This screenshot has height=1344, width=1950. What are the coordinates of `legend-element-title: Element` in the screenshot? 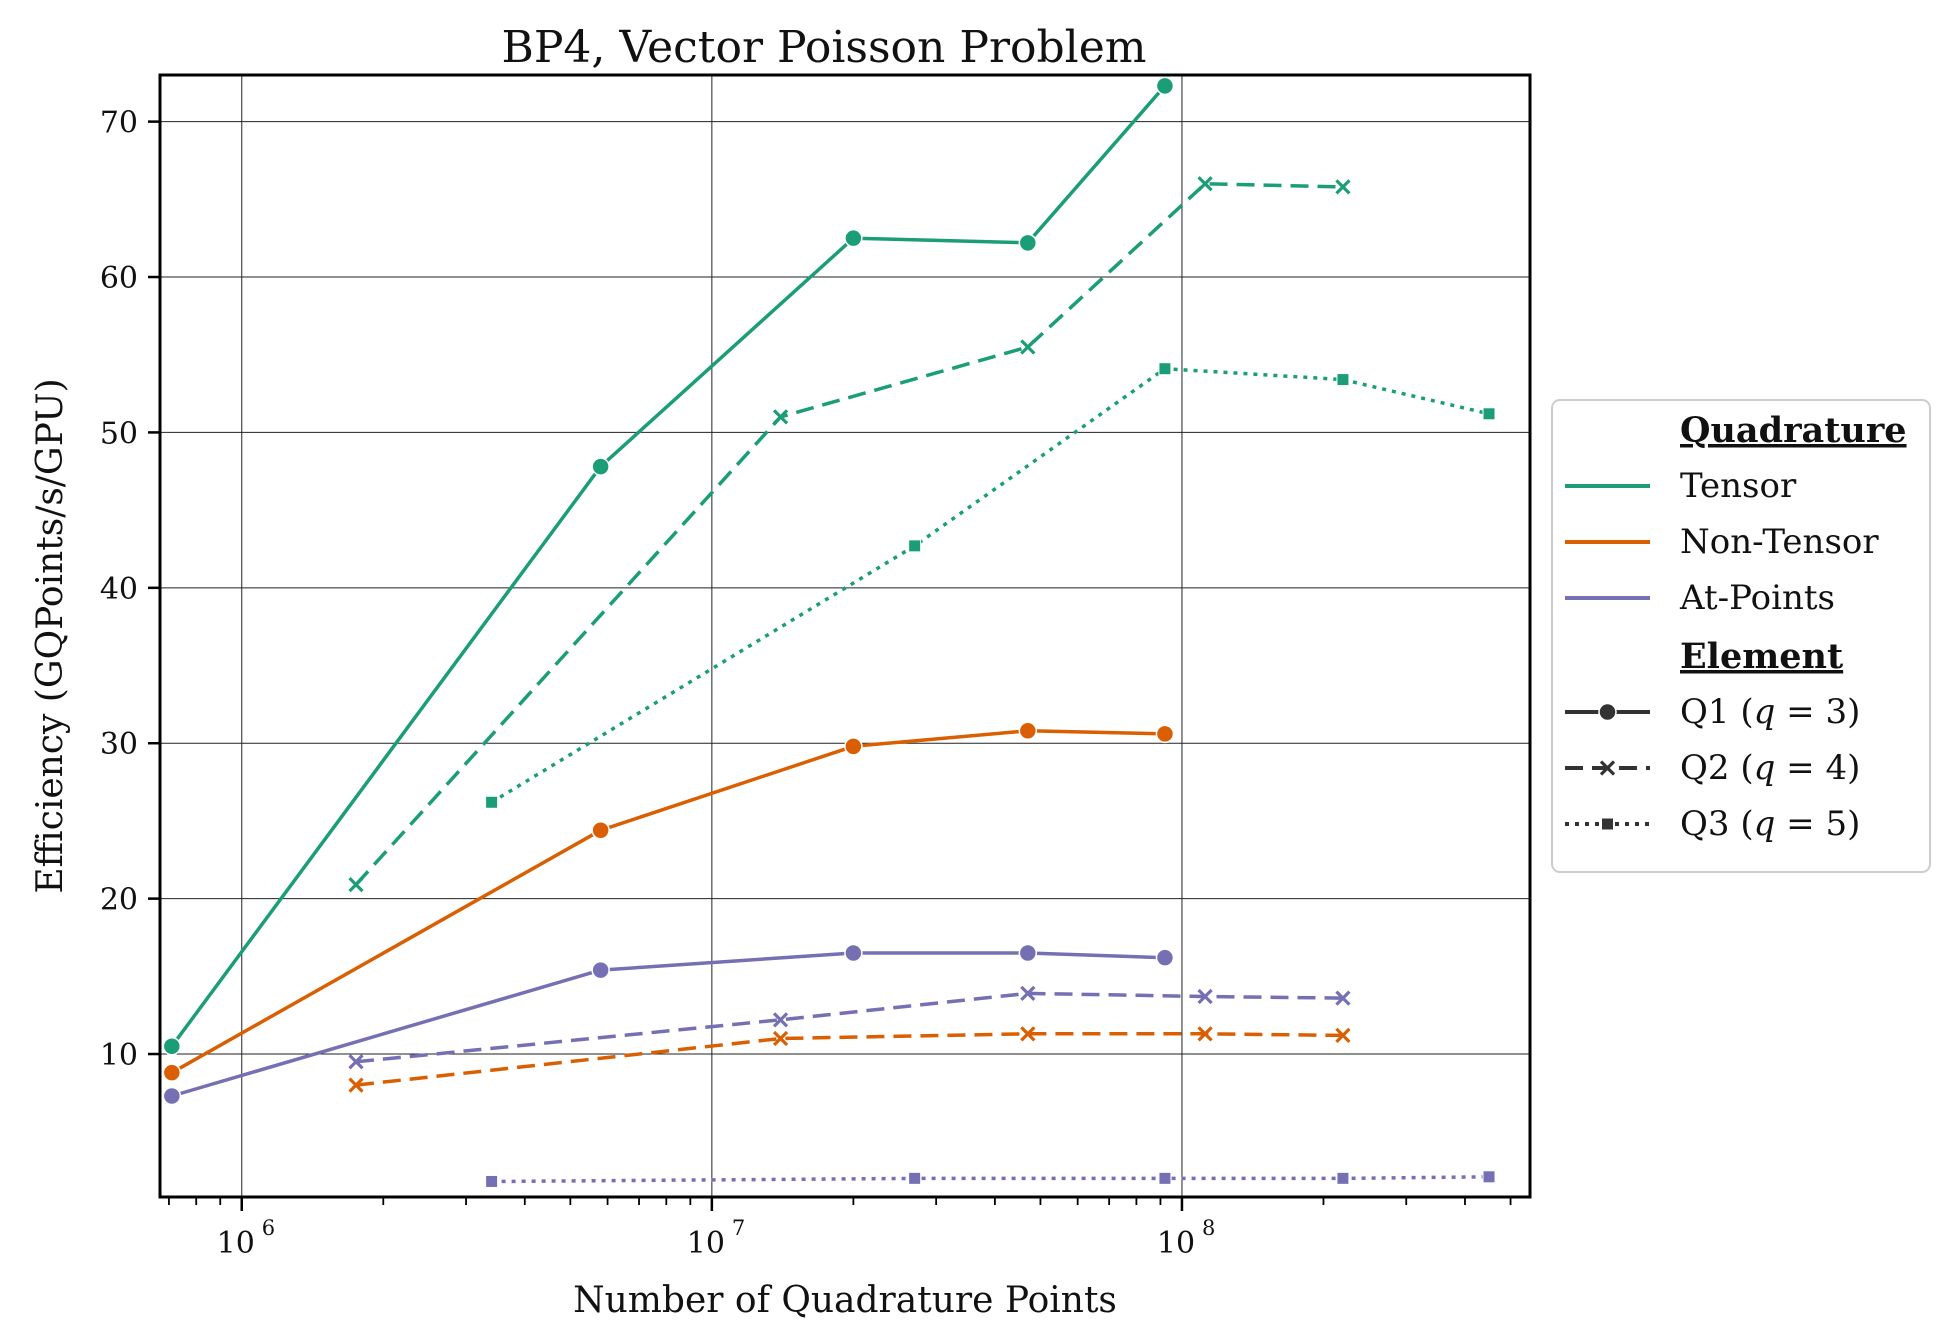 It's located at (1761, 656).